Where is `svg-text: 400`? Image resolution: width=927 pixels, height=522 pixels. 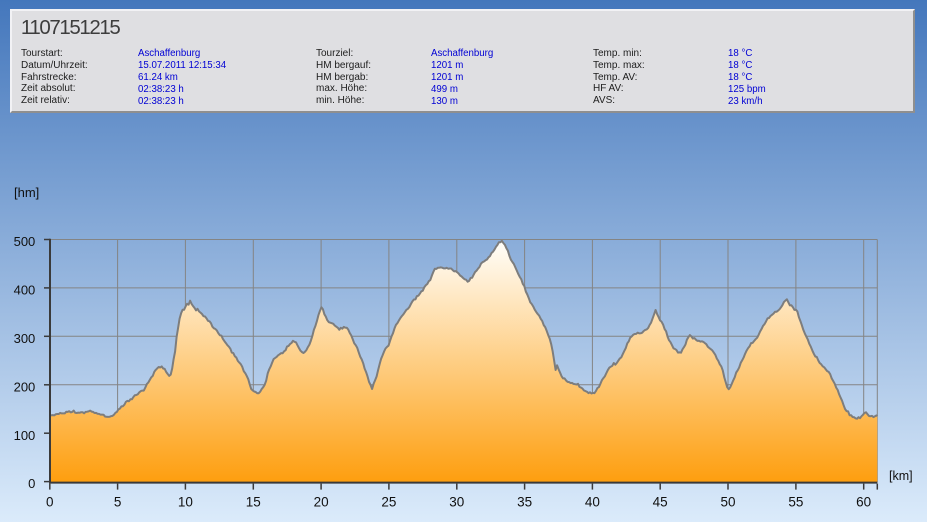 svg-text: 400 is located at coordinates (25, 290).